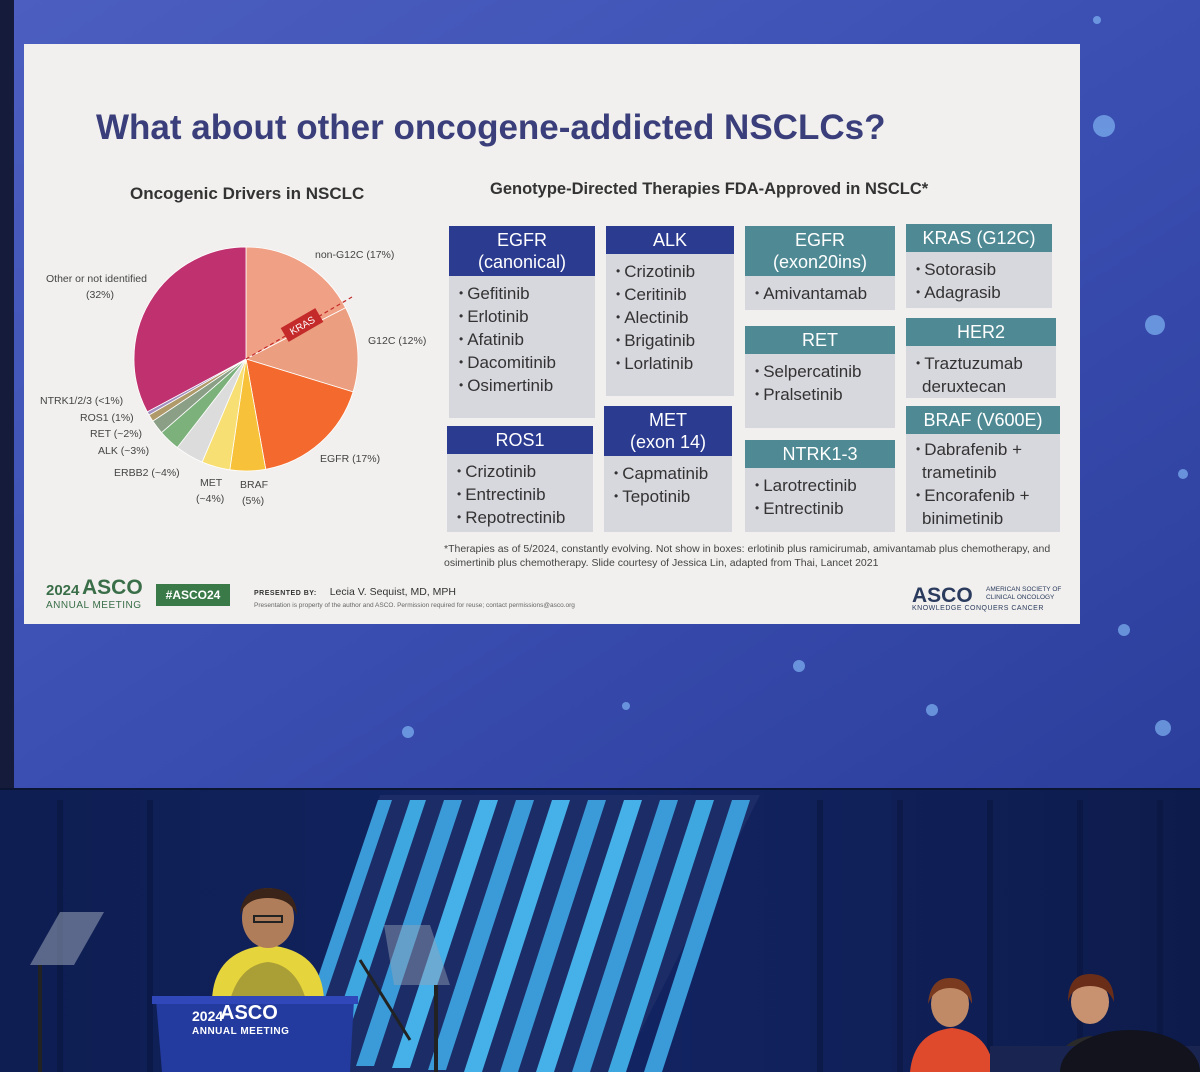 This screenshot has height=1072, width=1200. Describe the element at coordinates (190, 329) in the screenshot. I see `pie-slice-other` at that location.